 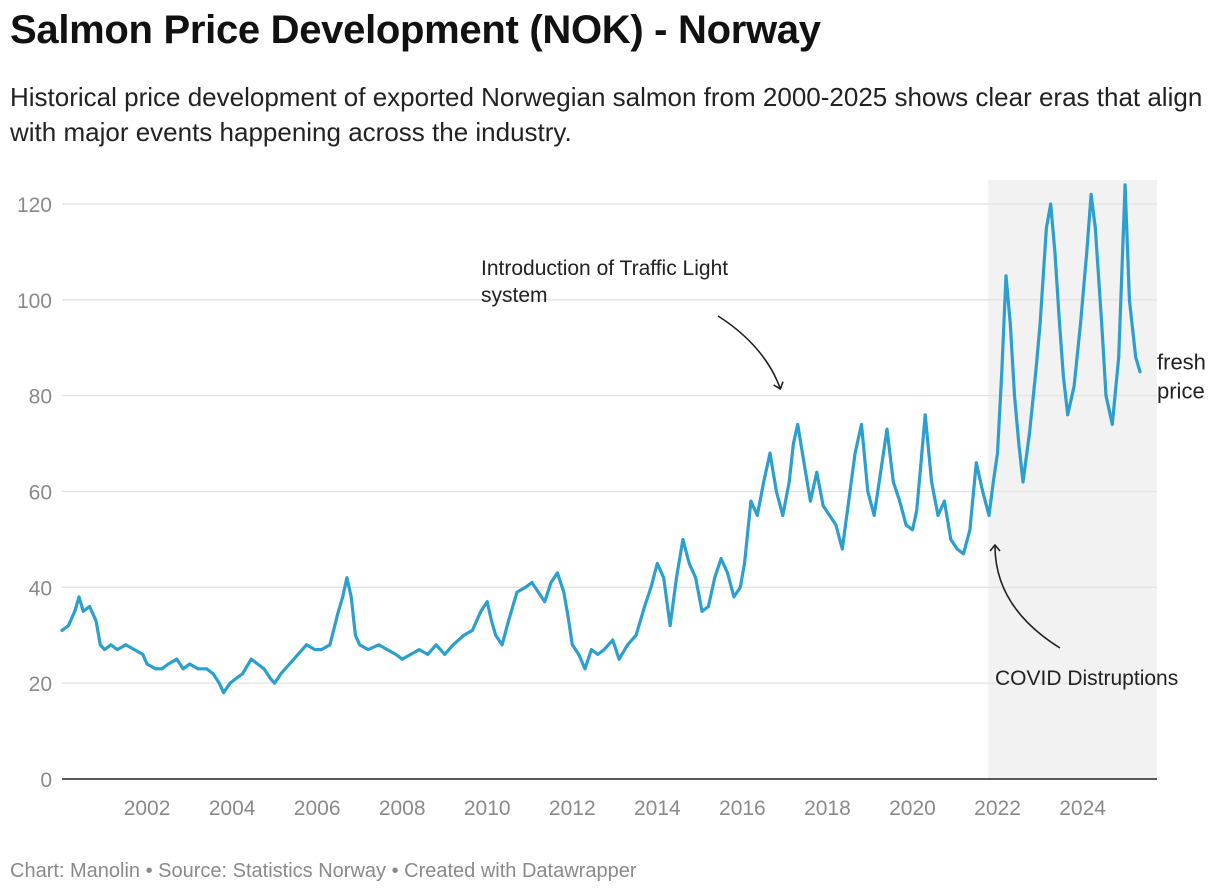 What do you see at coordinates (40, 397) in the screenshot?
I see `y-tick-label-80: 80` at bounding box center [40, 397].